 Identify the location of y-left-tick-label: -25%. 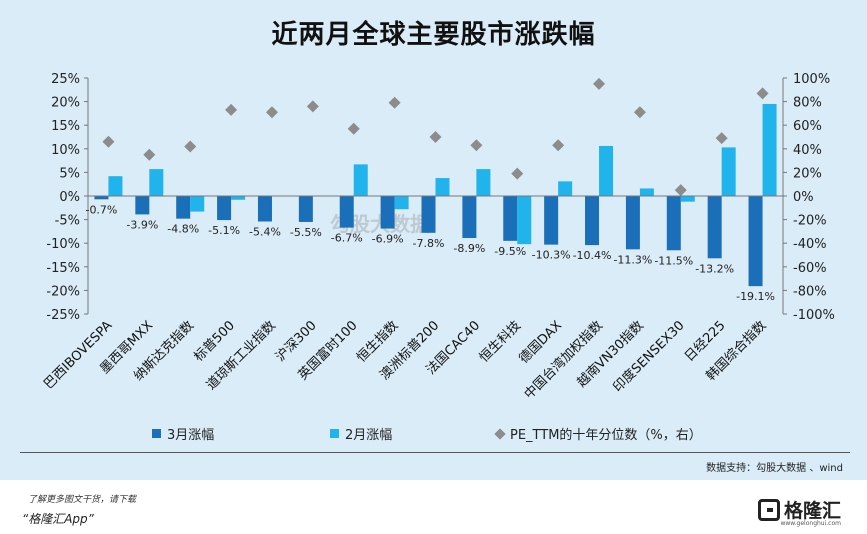
(63, 315).